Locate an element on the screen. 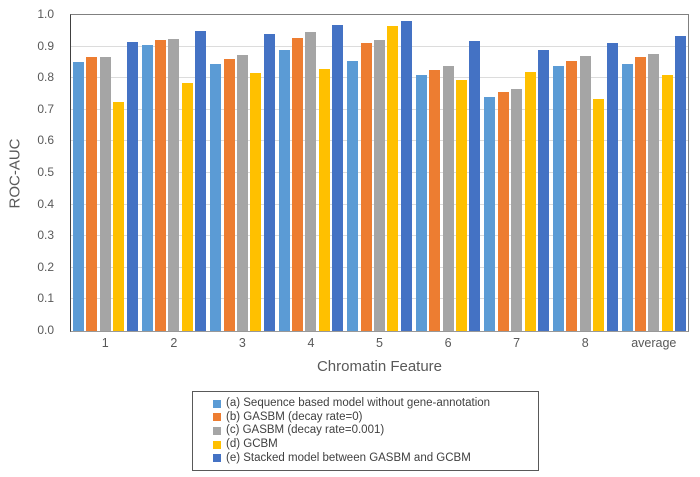  x-tick-label: 6 is located at coordinates (448, 343).